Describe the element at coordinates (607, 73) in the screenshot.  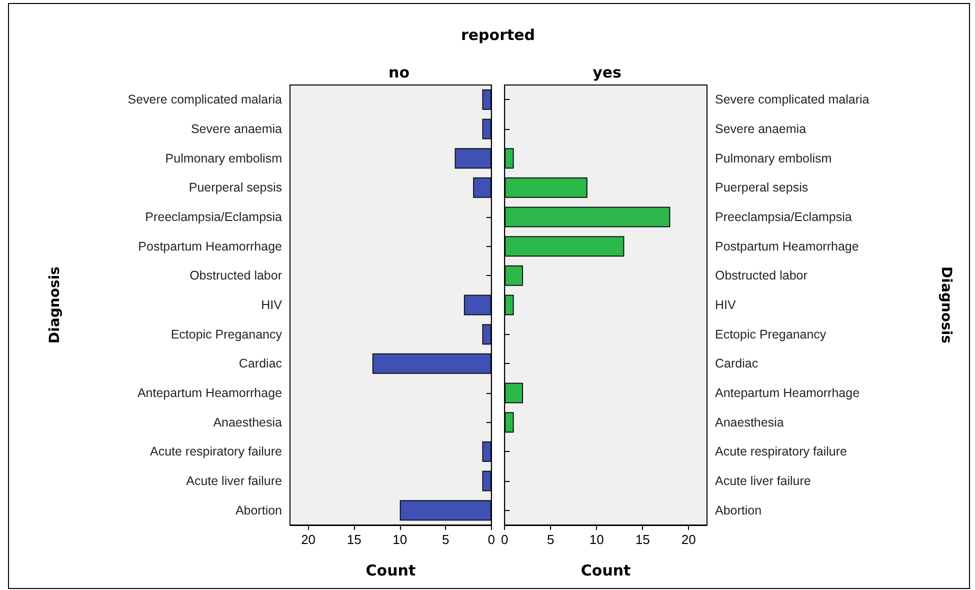
I see `chart-title: yes` at that location.